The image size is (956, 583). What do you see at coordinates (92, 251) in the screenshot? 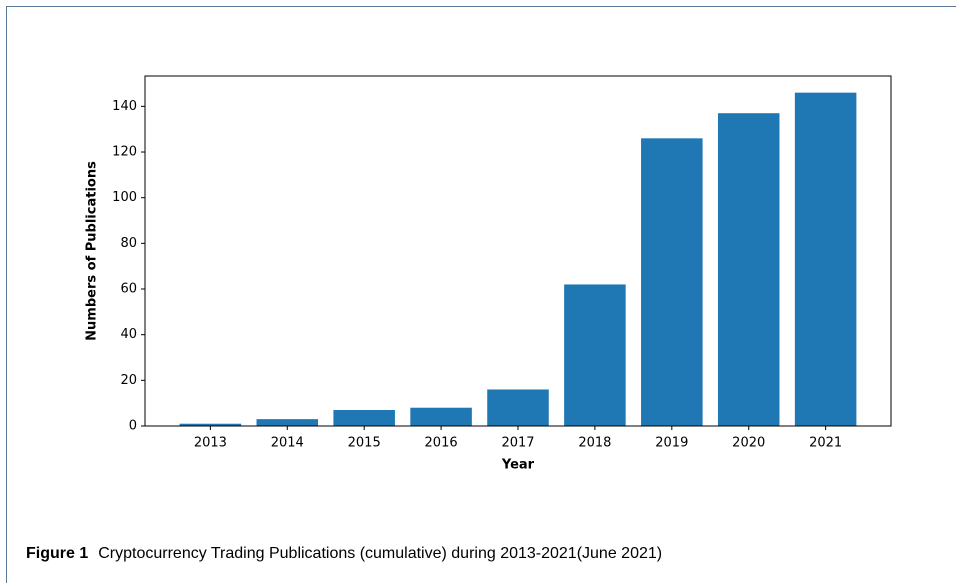
I see `y-axis-label: Numbers of Publications` at bounding box center [92, 251].